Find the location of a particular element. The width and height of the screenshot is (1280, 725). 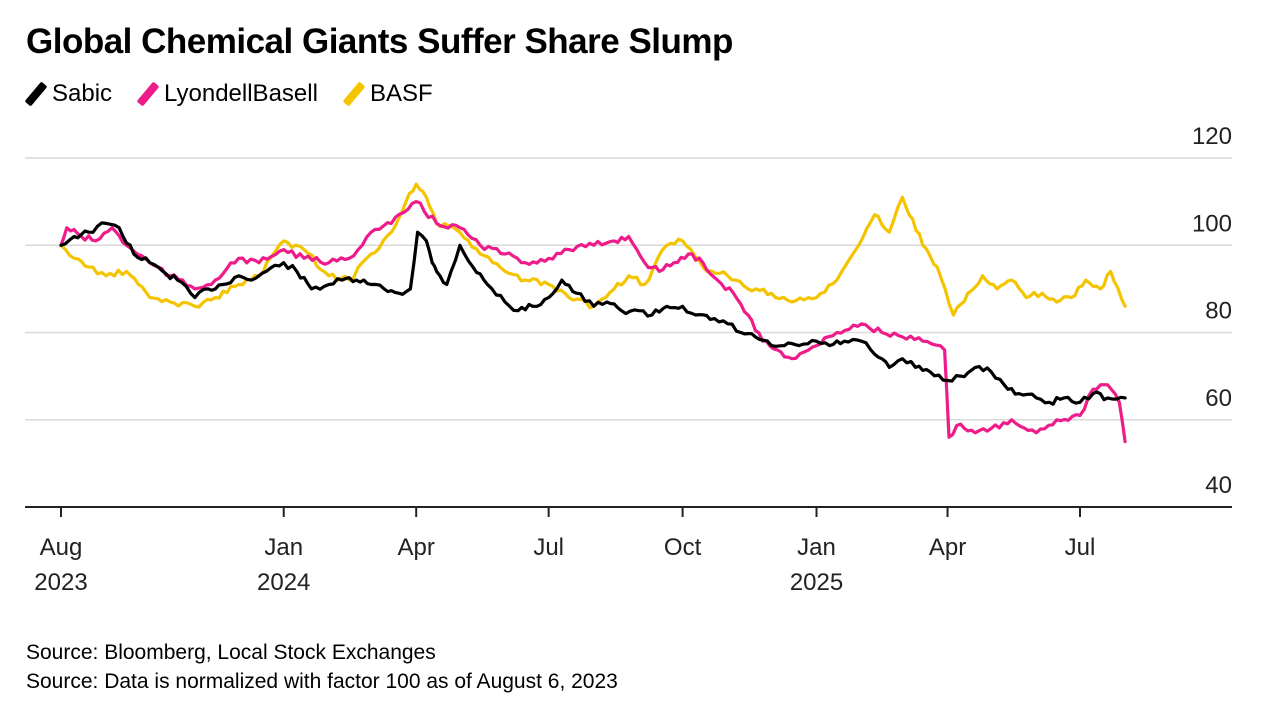

x-tick-label-6: Apr is located at coordinates (947, 547).